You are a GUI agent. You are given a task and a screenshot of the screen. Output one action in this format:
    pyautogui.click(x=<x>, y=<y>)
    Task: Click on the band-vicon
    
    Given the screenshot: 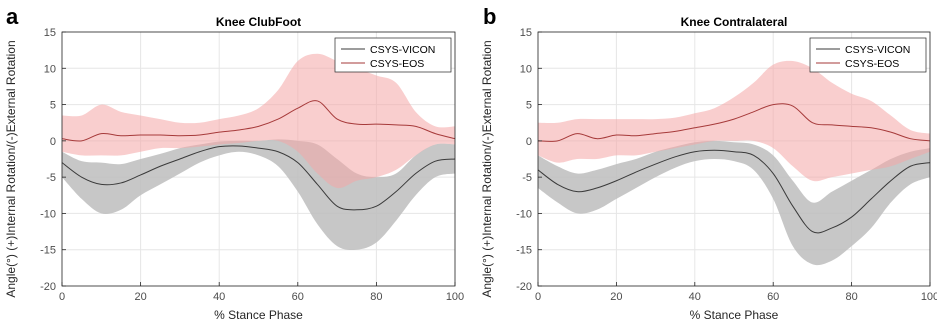 What is the action you would take?
    pyautogui.click(x=258, y=194)
    